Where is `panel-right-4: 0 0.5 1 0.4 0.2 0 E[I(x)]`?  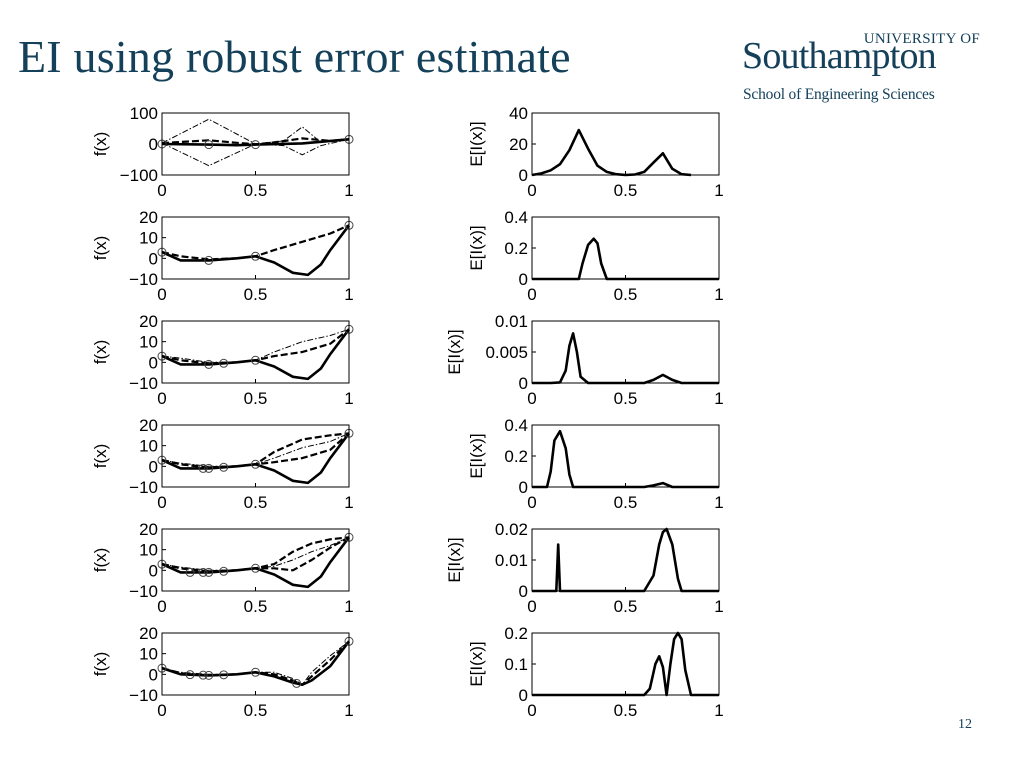 panel-right-4: 0 0.5 1 0.4 0.2 0 E[I(x)] is located at coordinates (595, 464).